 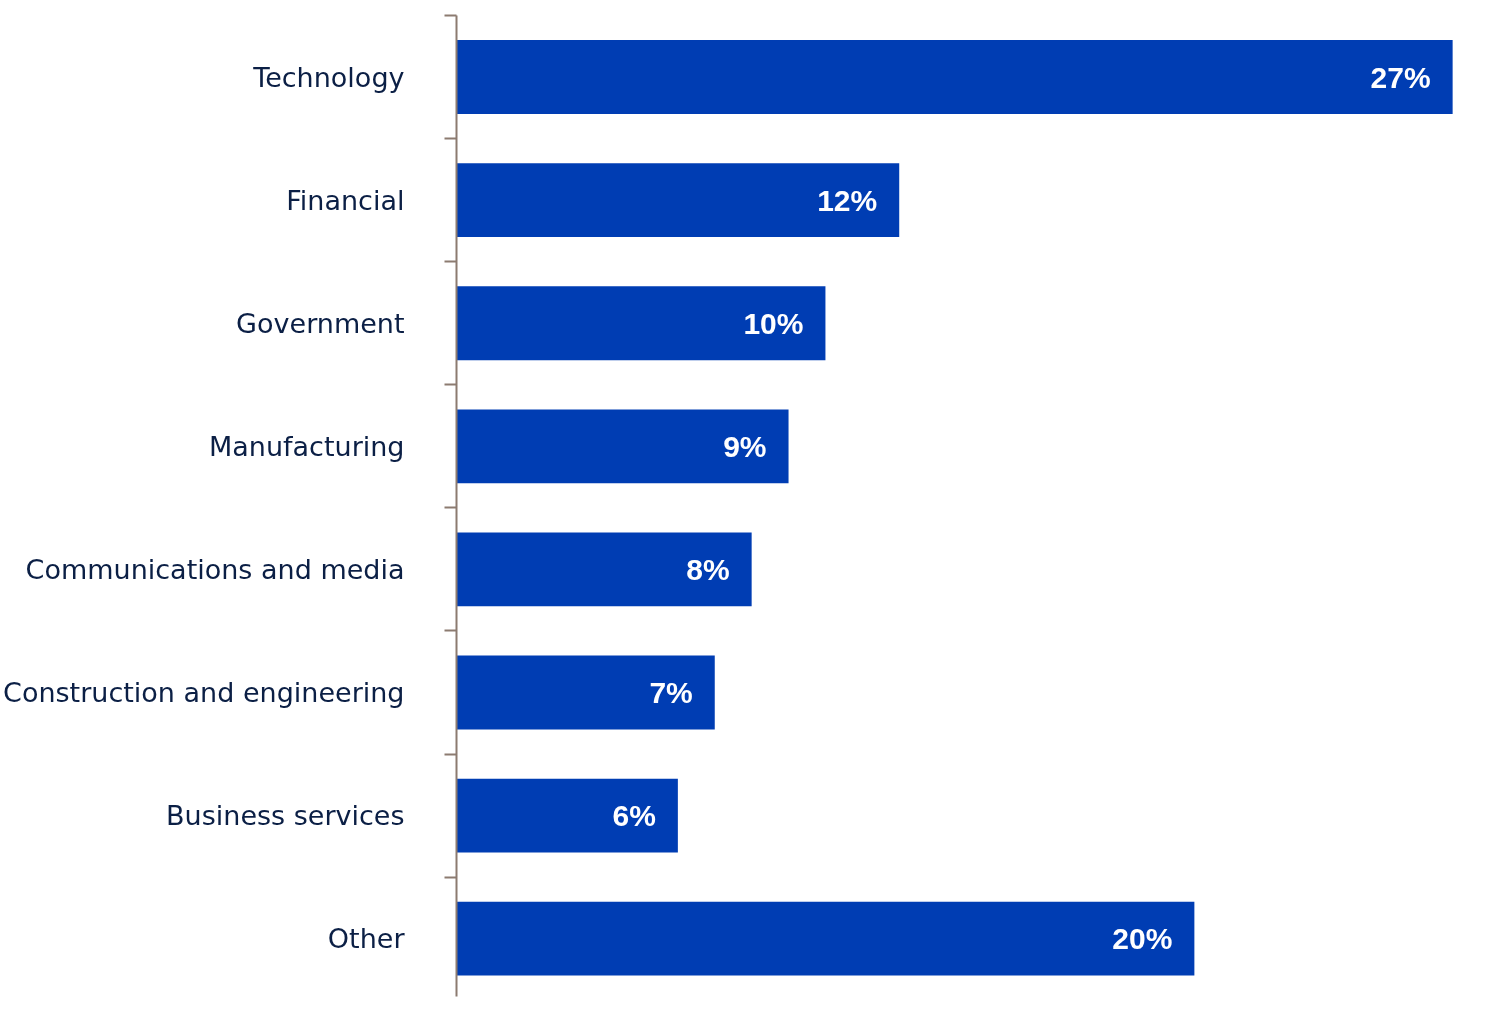 I want to click on data-label: 12%, so click(x=847, y=200).